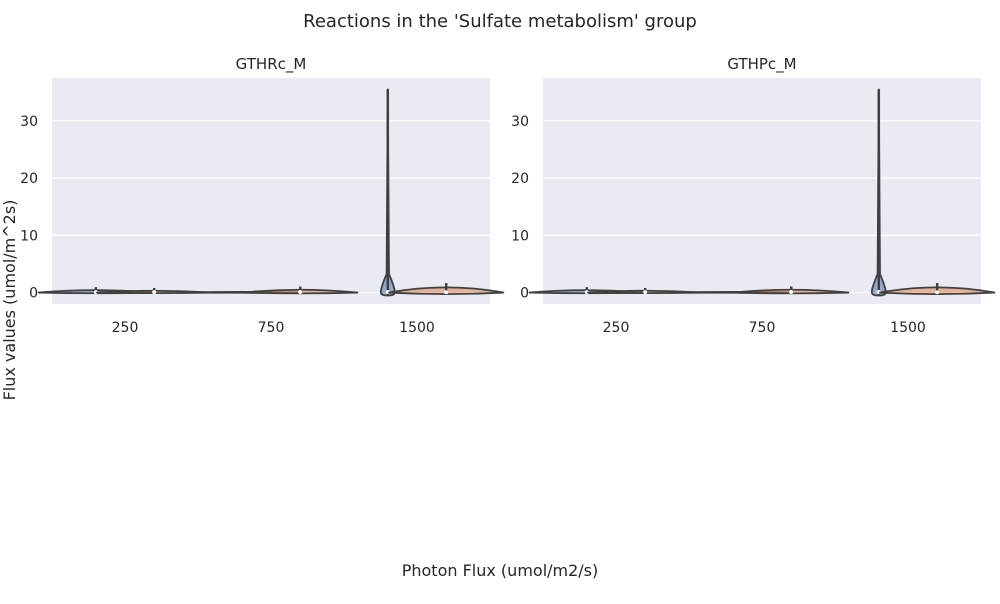  Describe the element at coordinates (271, 64) in the screenshot. I see `panel-title: GTHRc_M` at that location.